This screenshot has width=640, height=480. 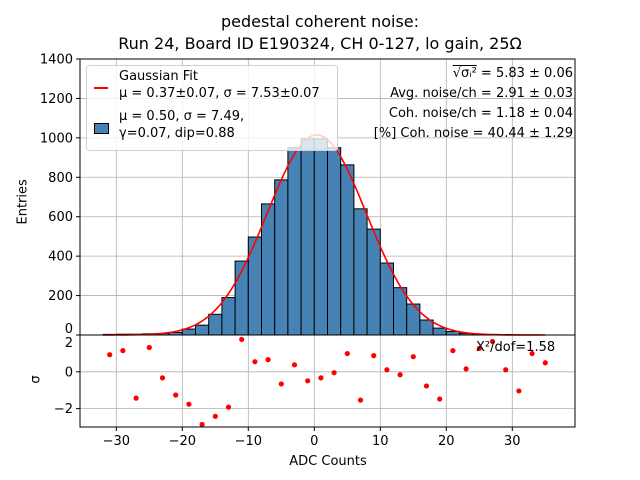 What do you see at coordinates (56, 138) in the screenshot?
I see `y-tick-label: 1000` at bounding box center [56, 138].